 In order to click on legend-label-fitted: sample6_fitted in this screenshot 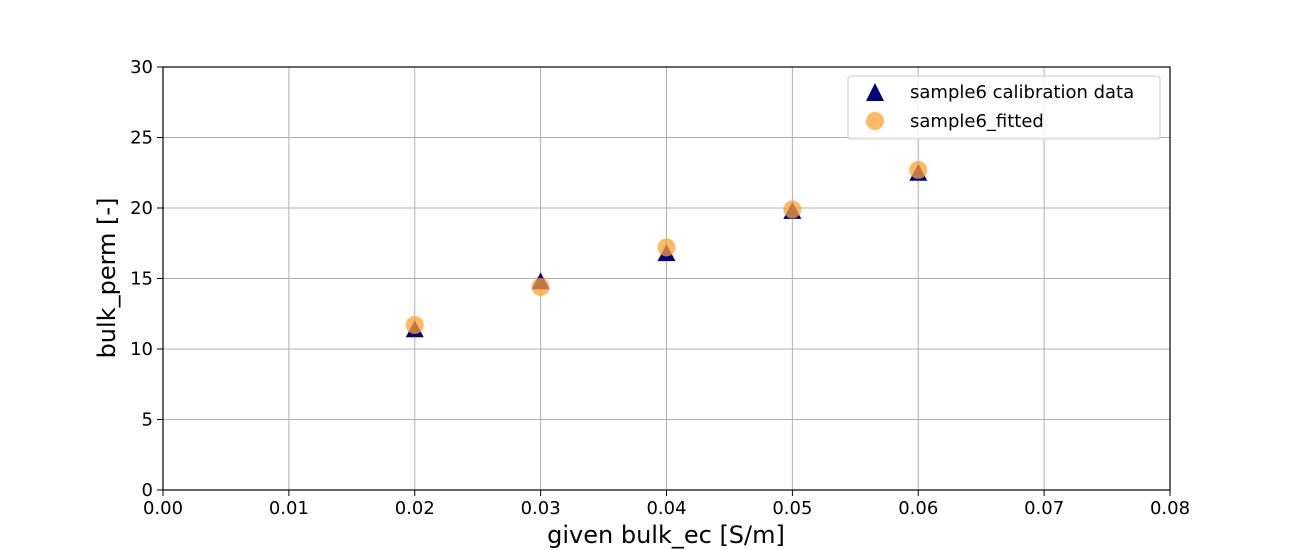, I will do `click(977, 121)`.